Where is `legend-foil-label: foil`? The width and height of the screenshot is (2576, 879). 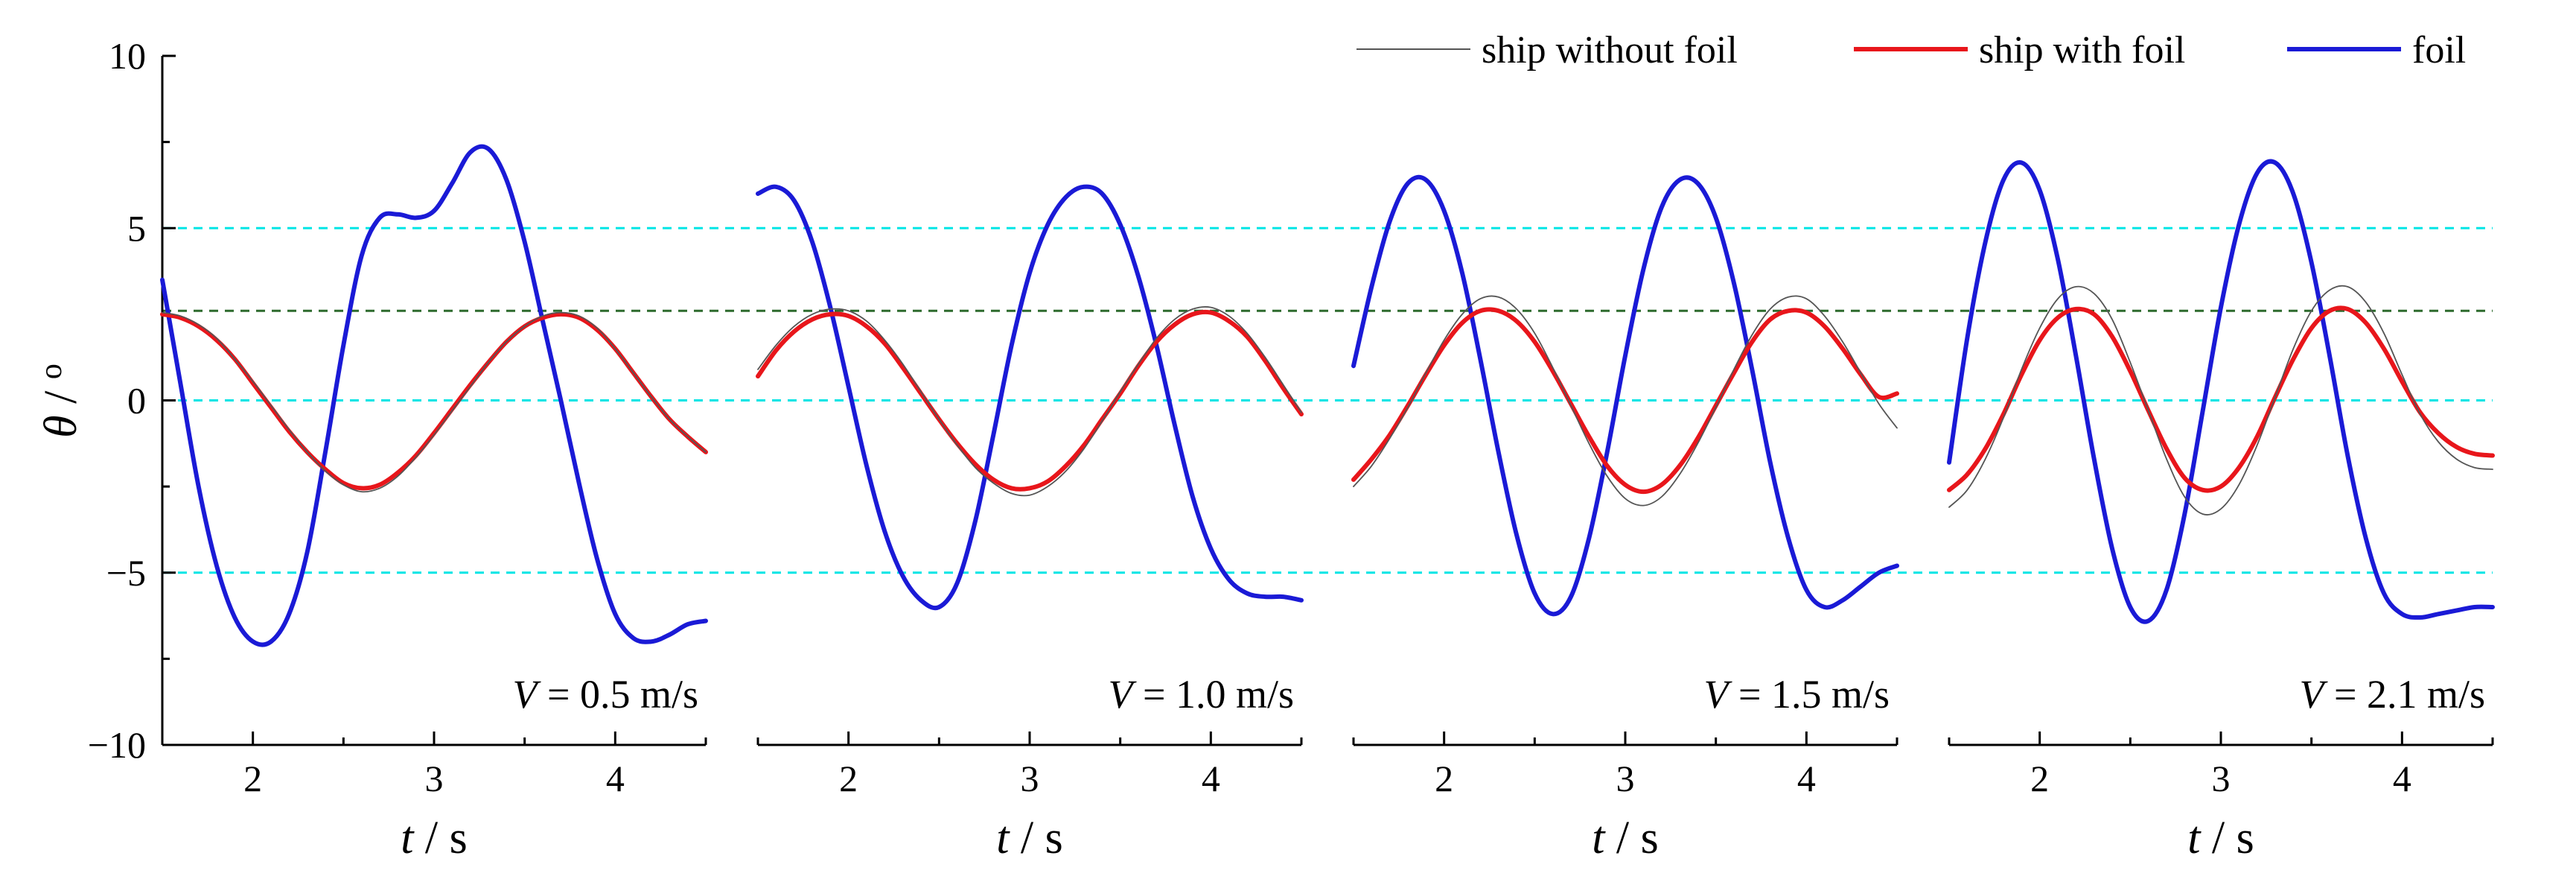 legend-foil-label: foil is located at coordinates (2439, 50).